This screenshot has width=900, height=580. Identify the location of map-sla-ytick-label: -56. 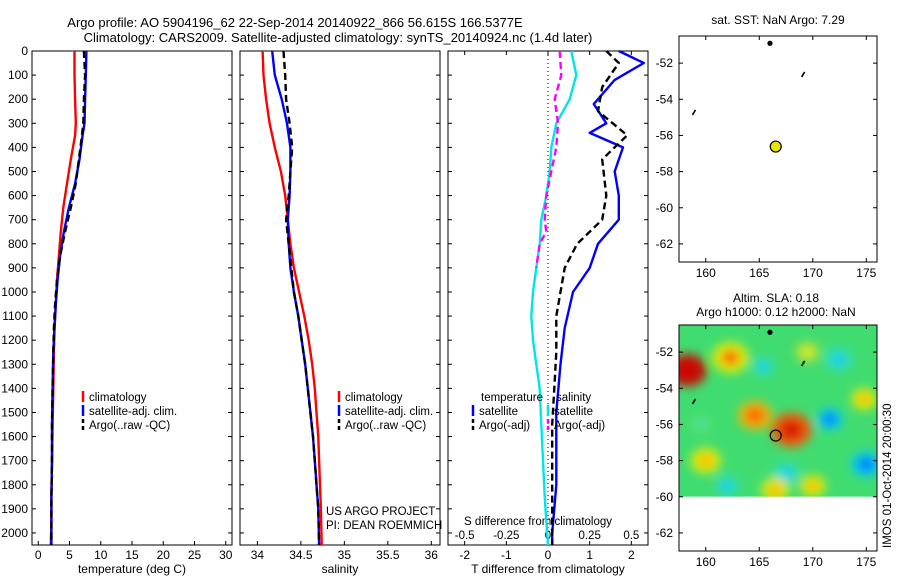
(665, 424).